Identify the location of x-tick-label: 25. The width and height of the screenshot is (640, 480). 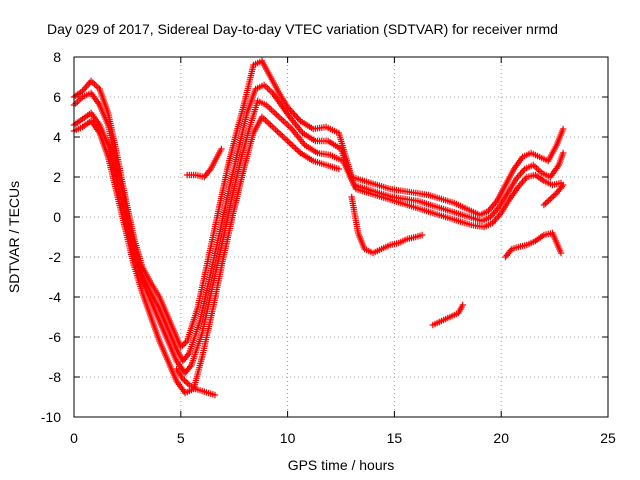
(608, 438).